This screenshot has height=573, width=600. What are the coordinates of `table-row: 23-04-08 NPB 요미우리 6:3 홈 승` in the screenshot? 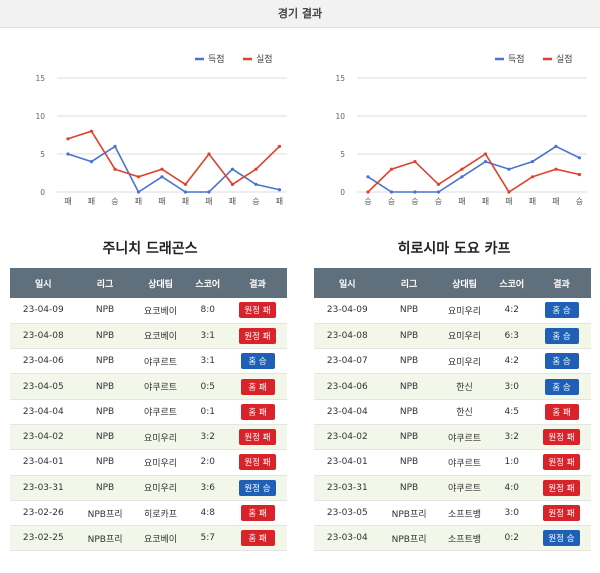 It's located at (452, 336).